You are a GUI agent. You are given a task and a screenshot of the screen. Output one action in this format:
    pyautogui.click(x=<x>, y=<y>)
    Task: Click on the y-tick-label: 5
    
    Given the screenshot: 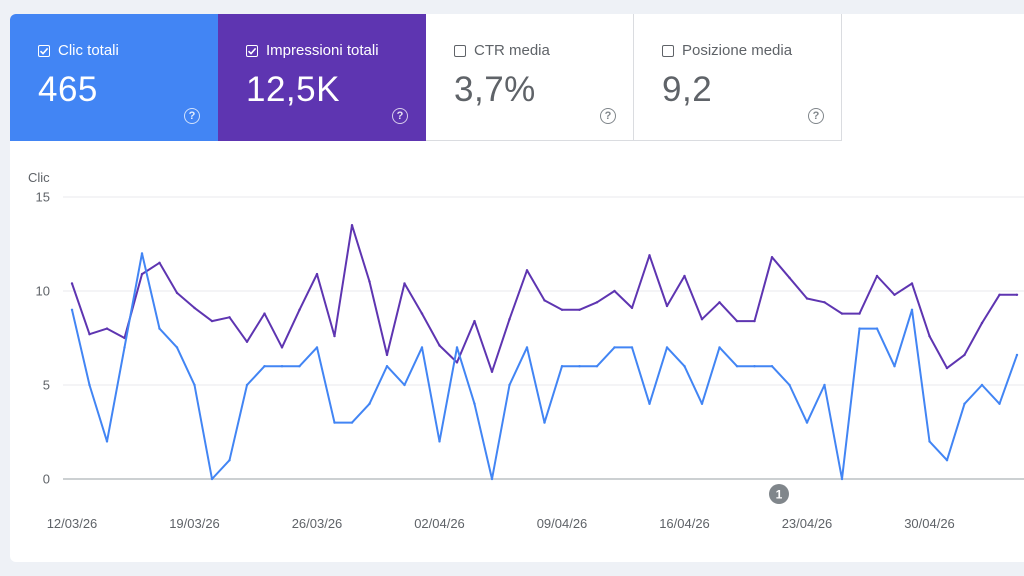 What is the action you would take?
    pyautogui.click(x=46, y=385)
    